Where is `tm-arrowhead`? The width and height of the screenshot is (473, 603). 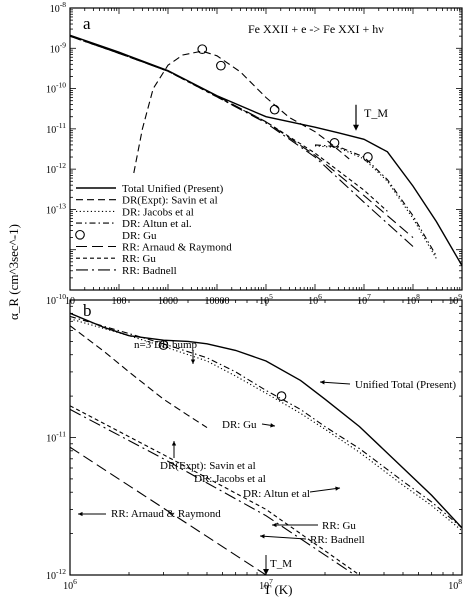
tm-arrowhead is located at coordinates (356, 127).